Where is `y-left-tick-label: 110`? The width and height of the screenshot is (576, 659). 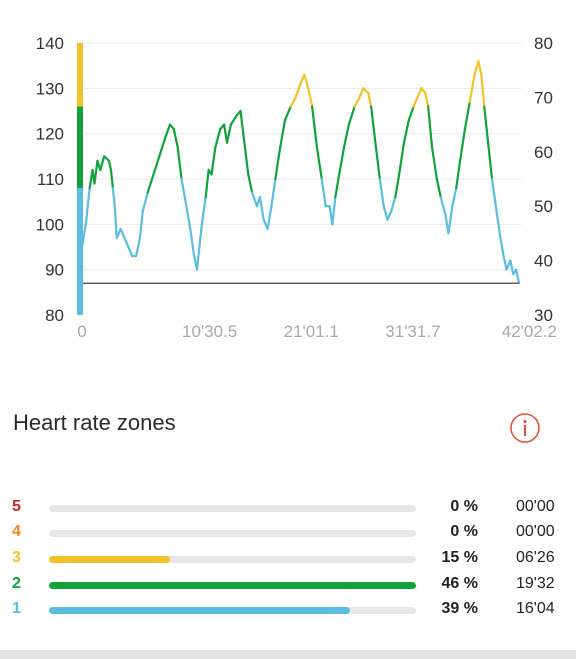
y-left-tick-label: 110 is located at coordinates (50, 179).